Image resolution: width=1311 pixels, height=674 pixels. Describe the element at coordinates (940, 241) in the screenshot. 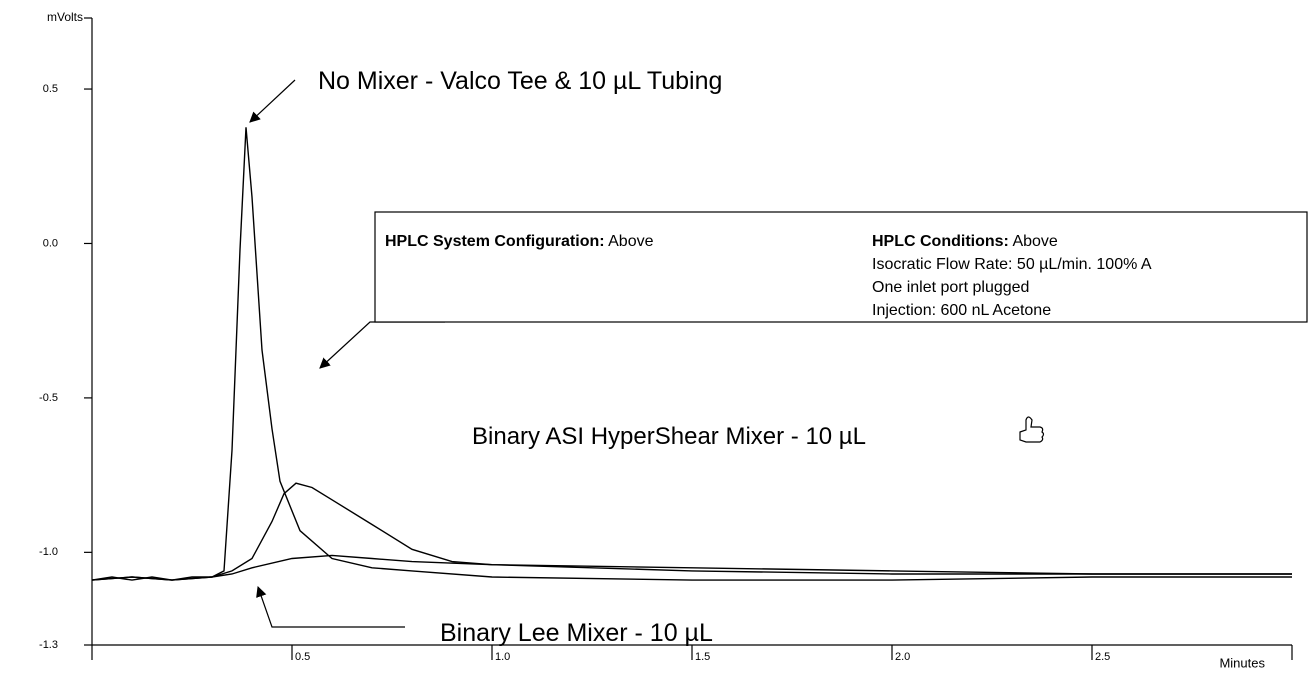

I see `info-label: HPLC Conditions:` at that location.